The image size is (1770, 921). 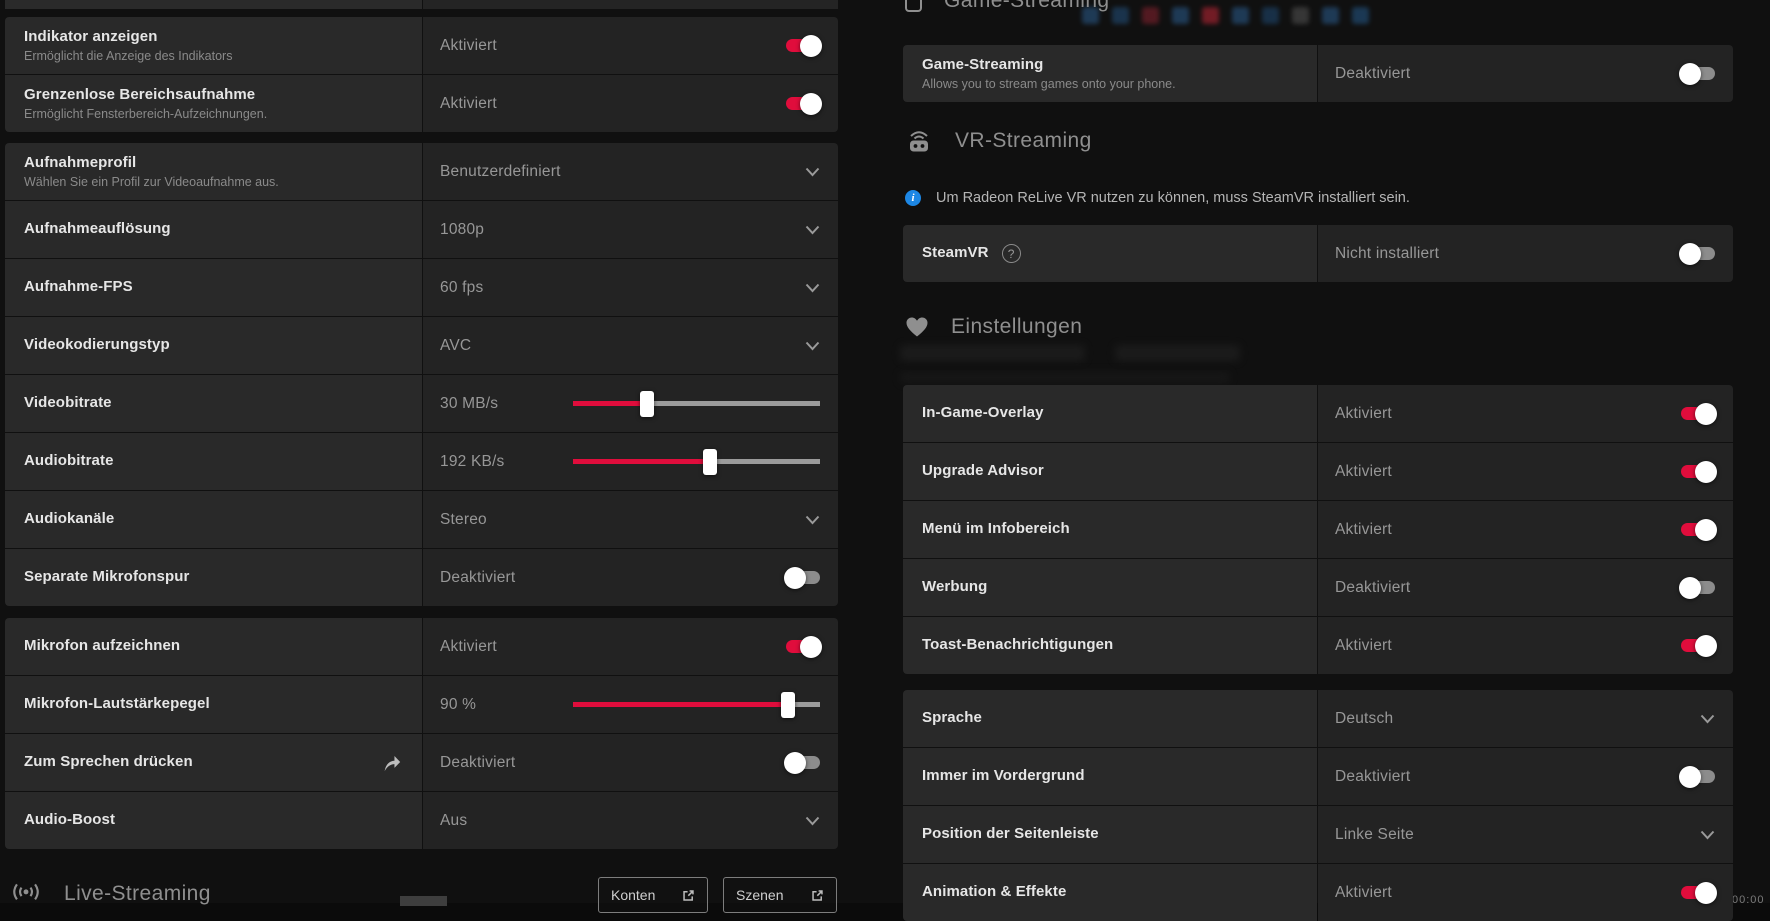 I want to click on mikrofon-aufzeichnen-toggle, so click(x=804, y=646).